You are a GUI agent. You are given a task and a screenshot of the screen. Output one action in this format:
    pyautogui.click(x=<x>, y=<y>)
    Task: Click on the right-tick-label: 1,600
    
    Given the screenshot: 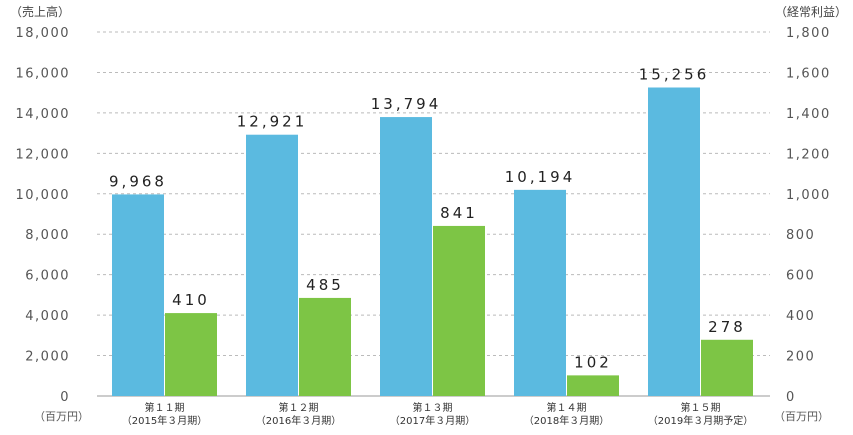 What is the action you would take?
    pyautogui.click(x=808, y=73)
    